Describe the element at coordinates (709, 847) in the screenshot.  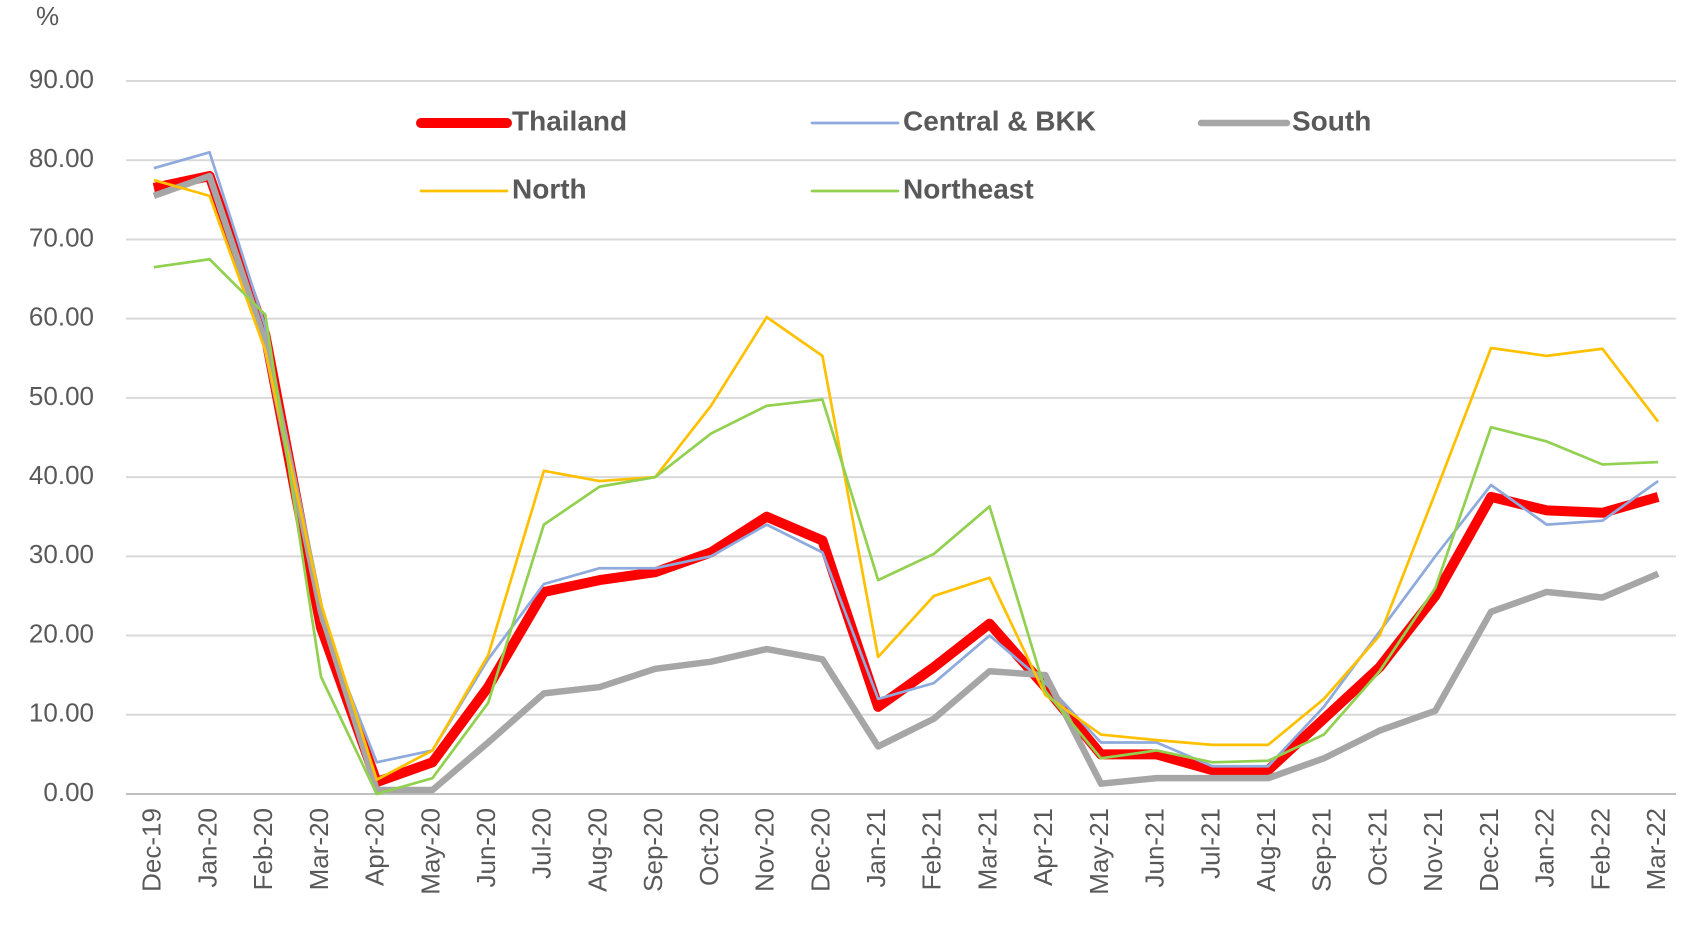
I see `x-tick-label: Oct-20` at that location.